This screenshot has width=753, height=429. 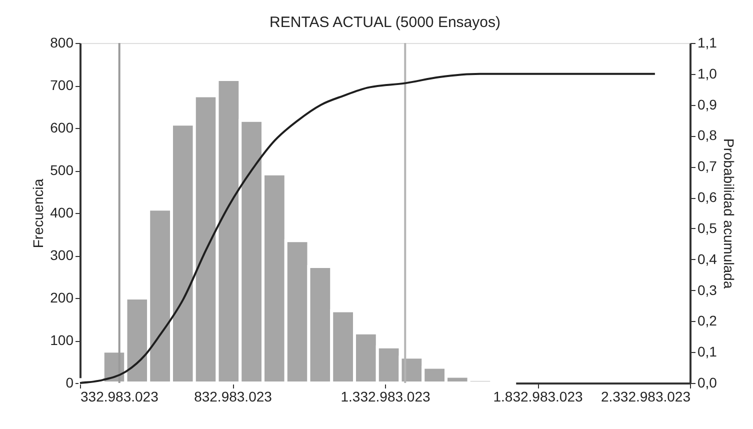 I want to click on y-tick-label: 600, so click(x=62, y=128).